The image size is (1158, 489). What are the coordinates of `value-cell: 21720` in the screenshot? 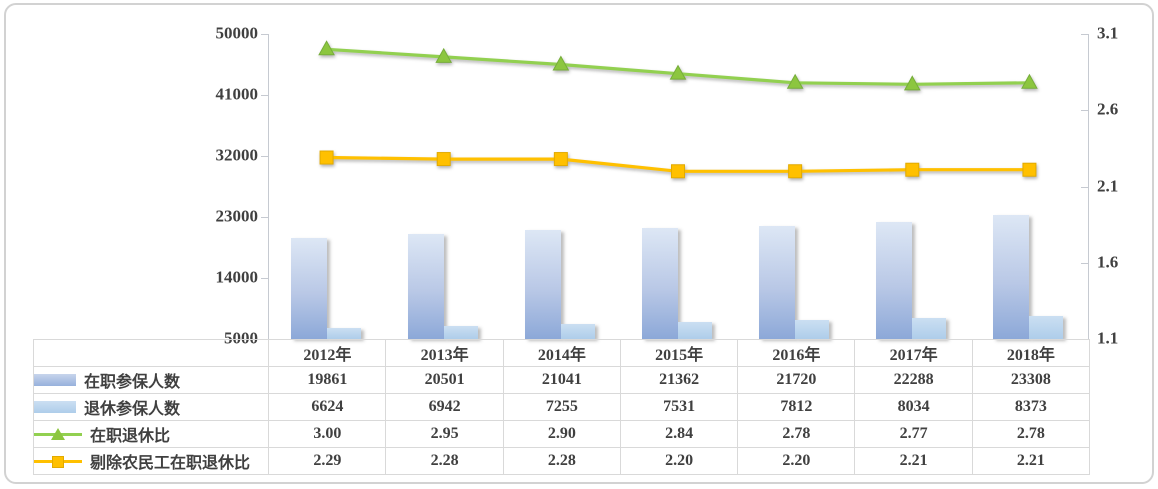 It's located at (796, 380).